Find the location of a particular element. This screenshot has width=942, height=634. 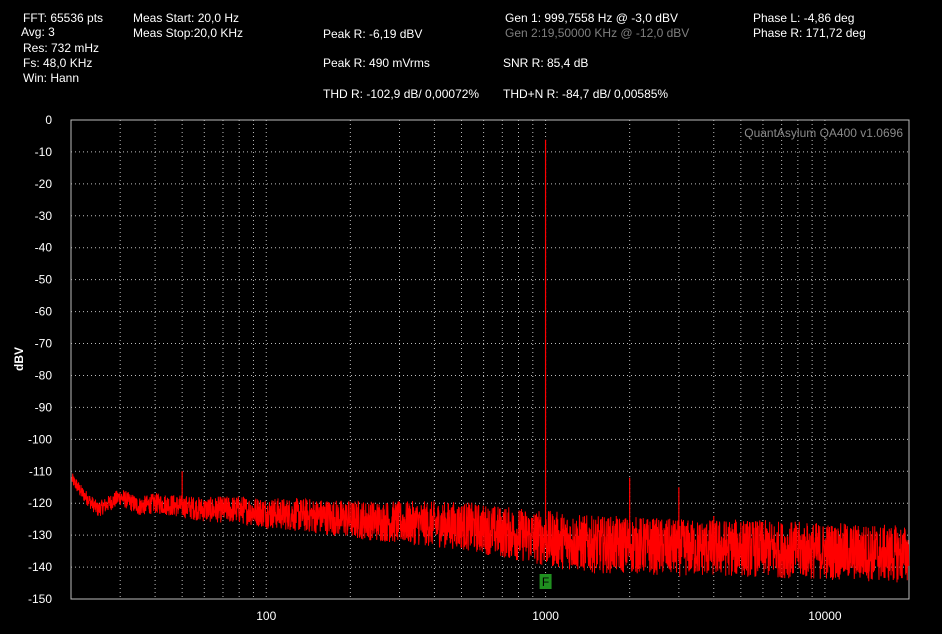

y-tick-label: -130 is located at coordinates (40, 535).